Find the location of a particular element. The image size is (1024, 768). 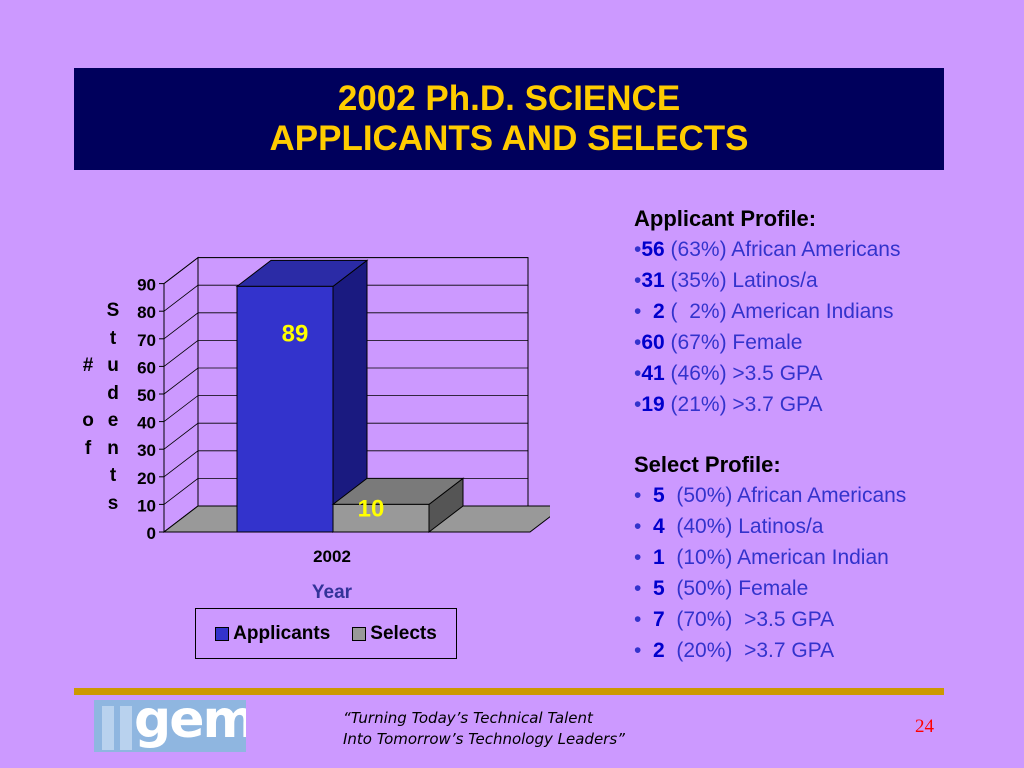

profile-item: •56 (63%) African Americans is located at coordinates (824, 249).